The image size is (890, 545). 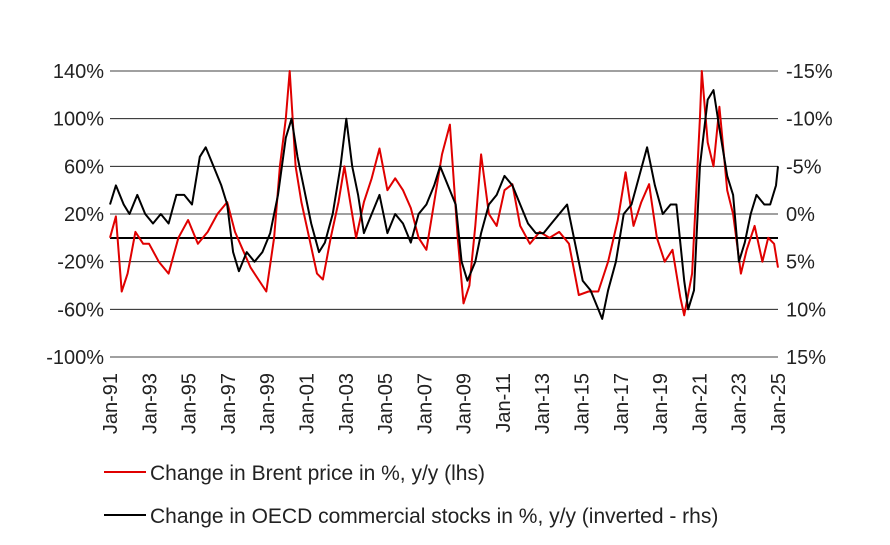 I want to click on x-tick-label: Jan-93, so click(x=150, y=403).